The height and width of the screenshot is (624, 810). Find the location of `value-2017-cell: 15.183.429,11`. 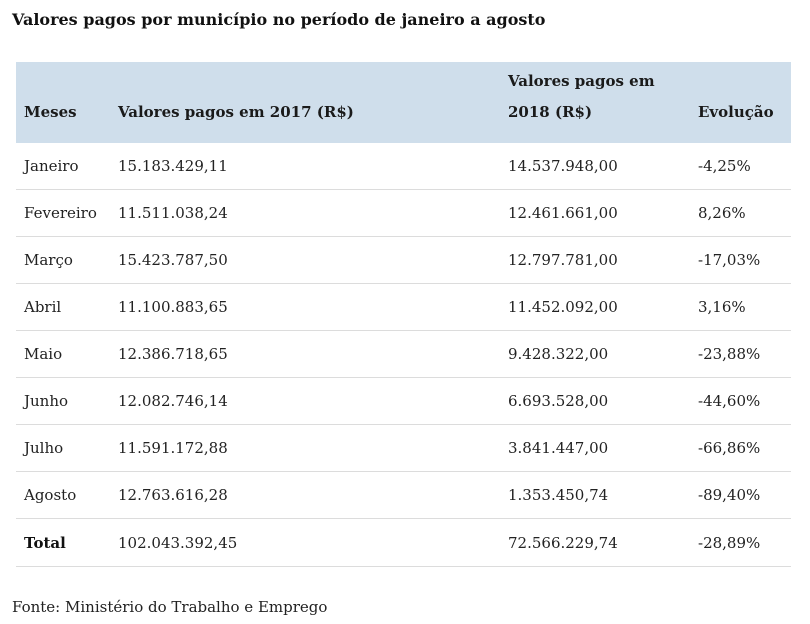

value-2017-cell: 15.183.429,11 is located at coordinates (305, 166).